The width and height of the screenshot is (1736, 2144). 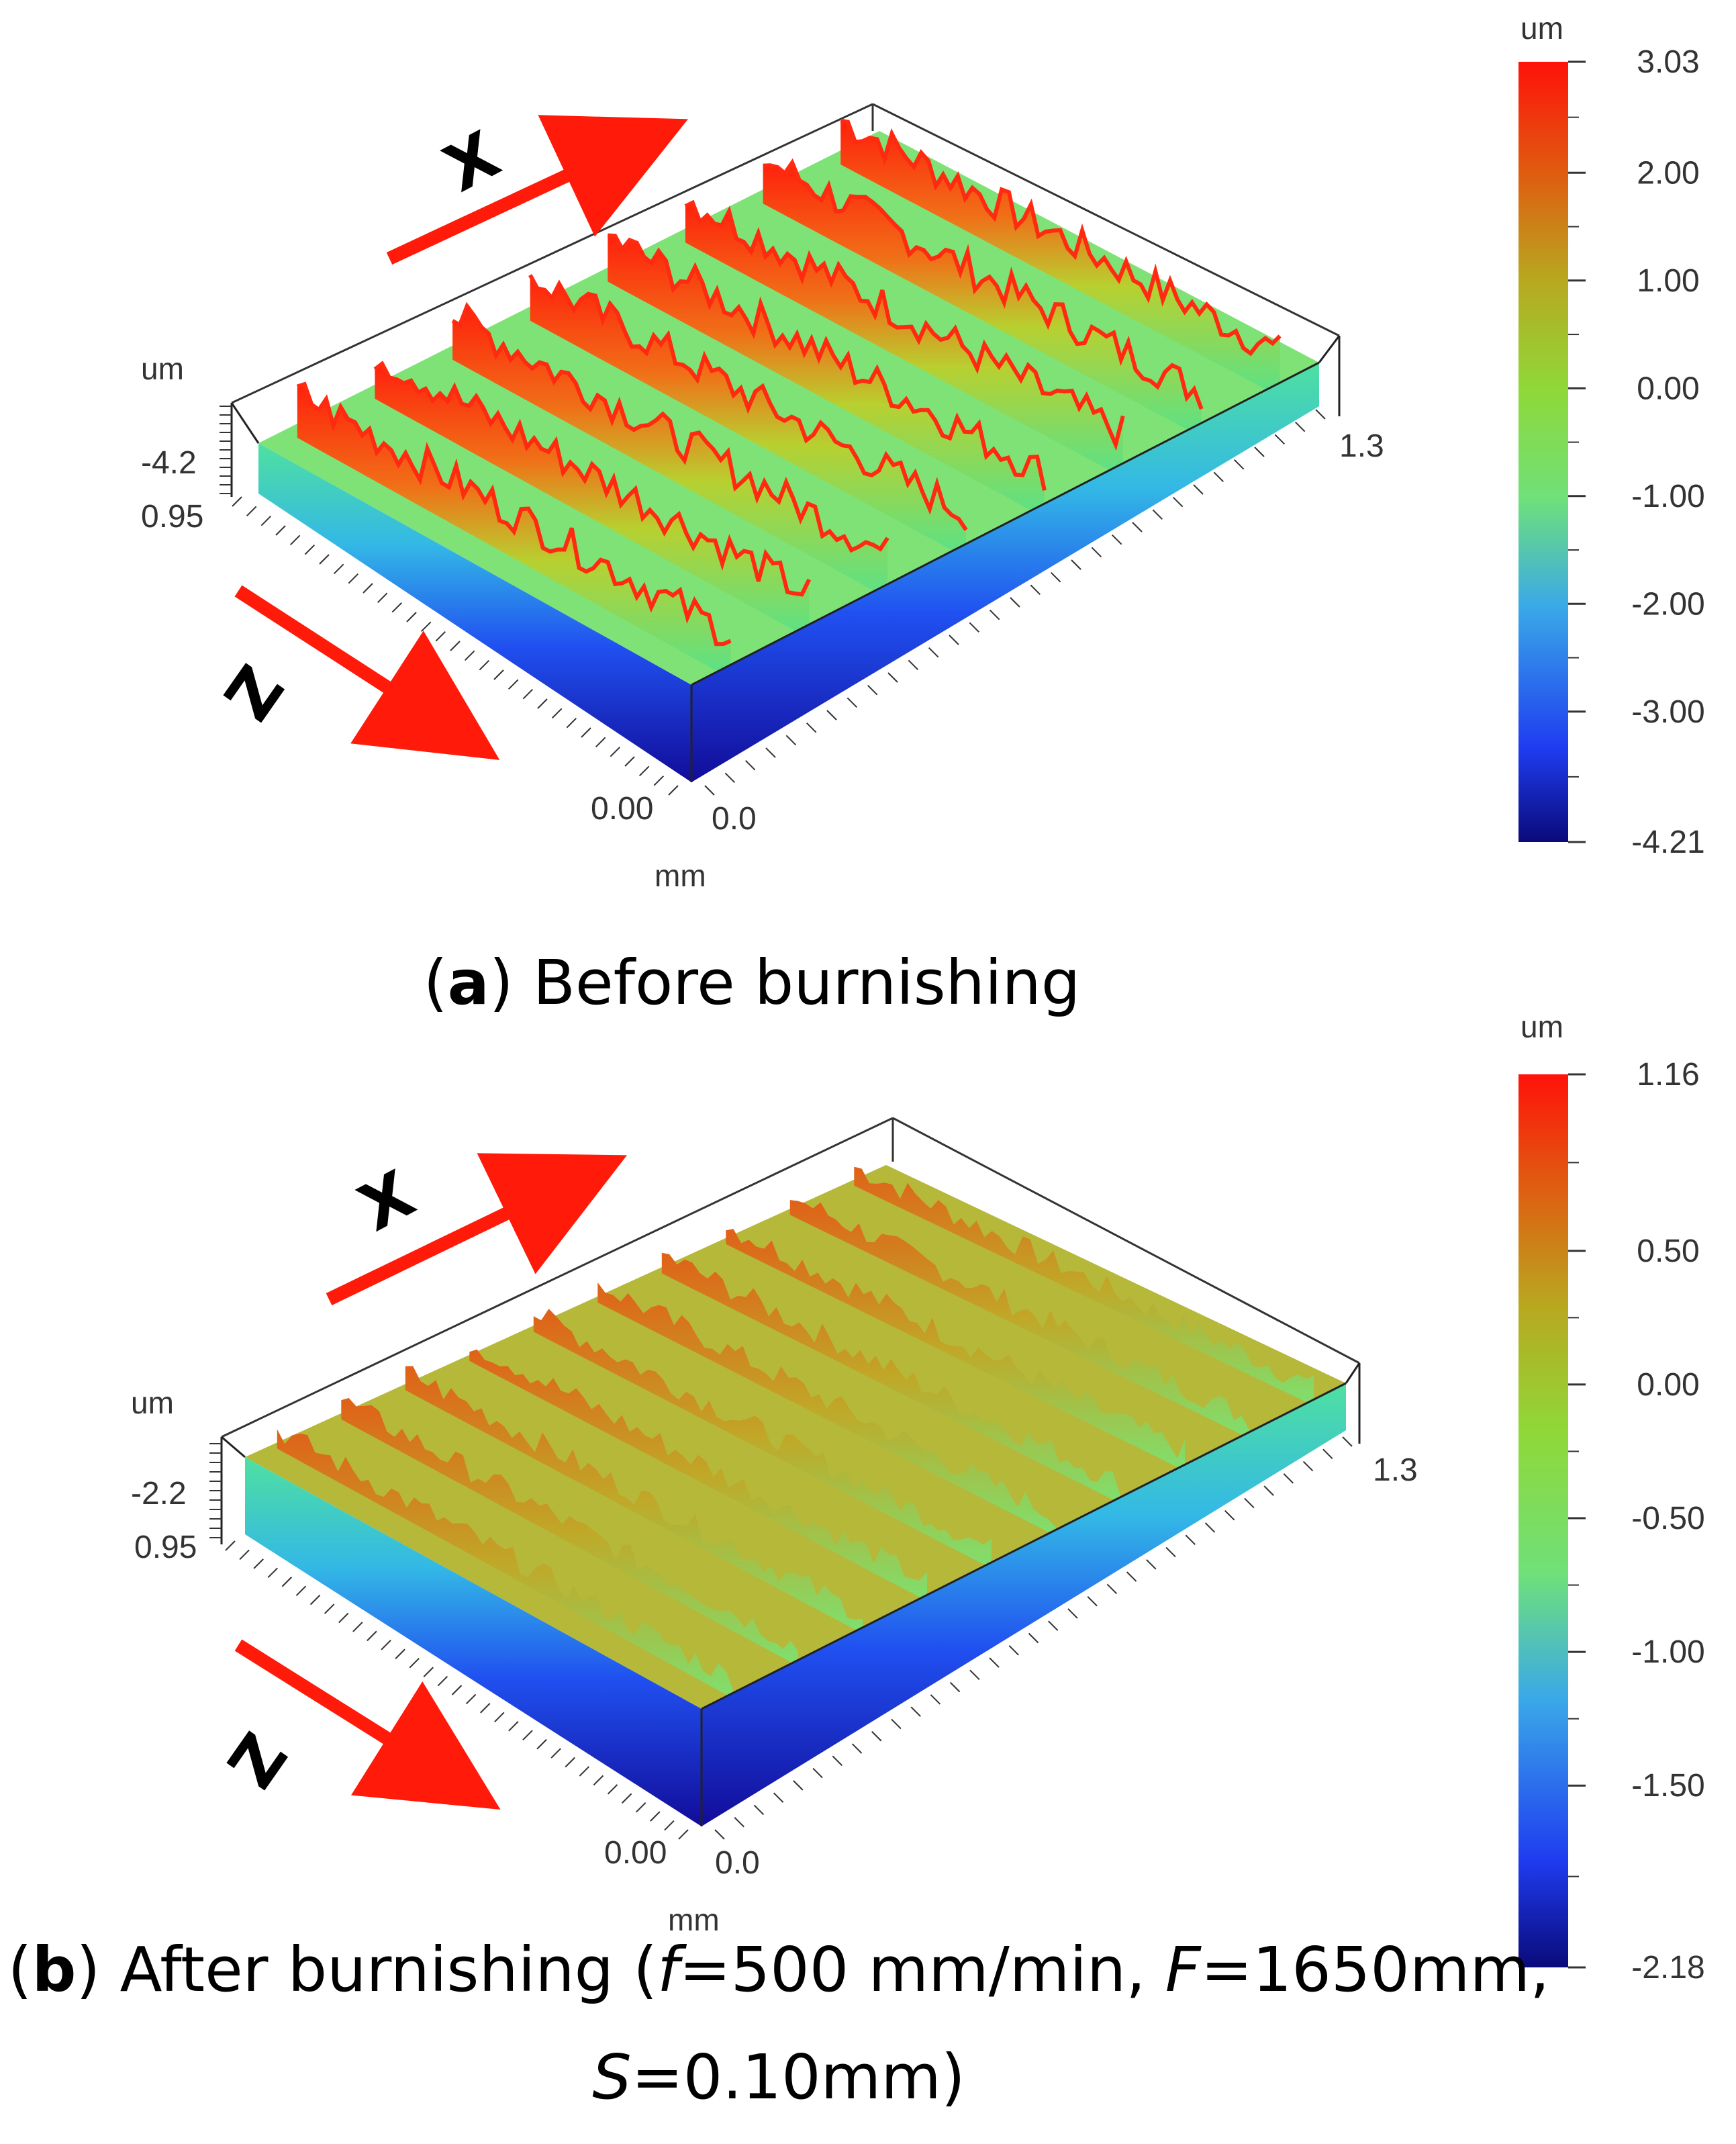 What do you see at coordinates (258, 1761) in the screenshot?
I see `panel-b-z-label: Z` at bounding box center [258, 1761].